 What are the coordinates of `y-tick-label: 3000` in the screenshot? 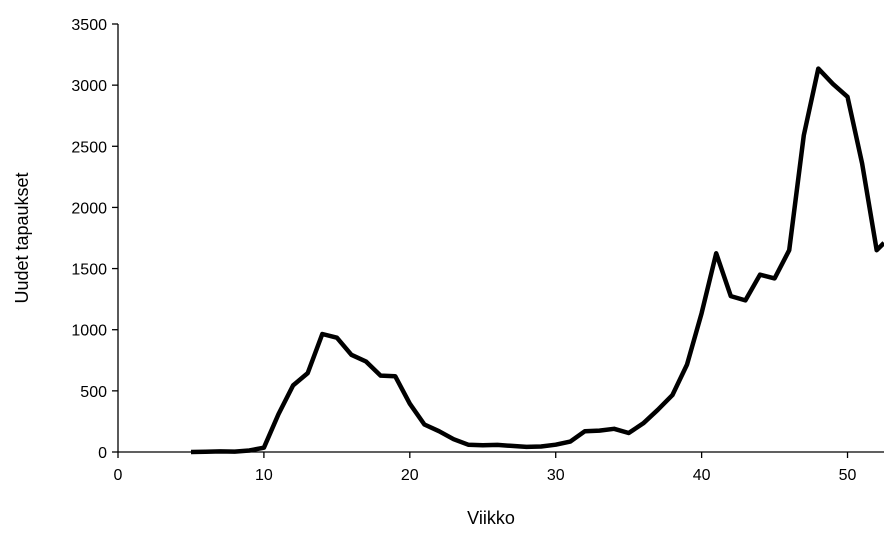 It's located at (89, 86).